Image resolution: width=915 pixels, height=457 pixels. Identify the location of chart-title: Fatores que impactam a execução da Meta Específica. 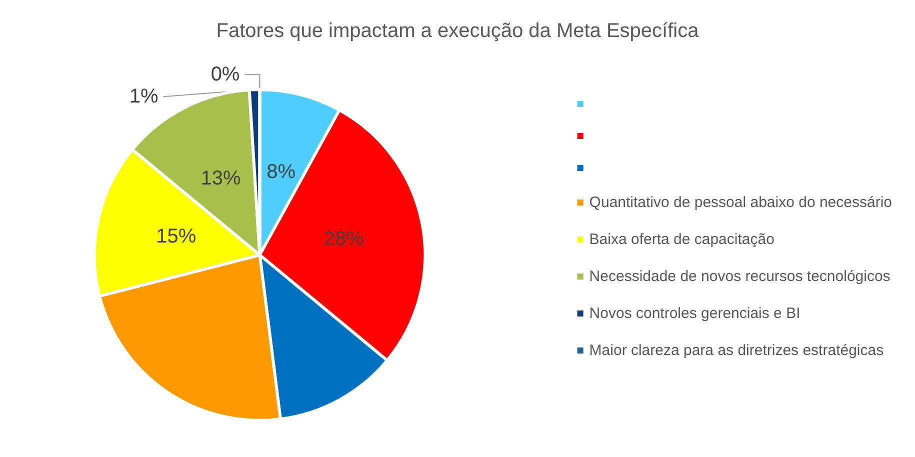
(458, 31).